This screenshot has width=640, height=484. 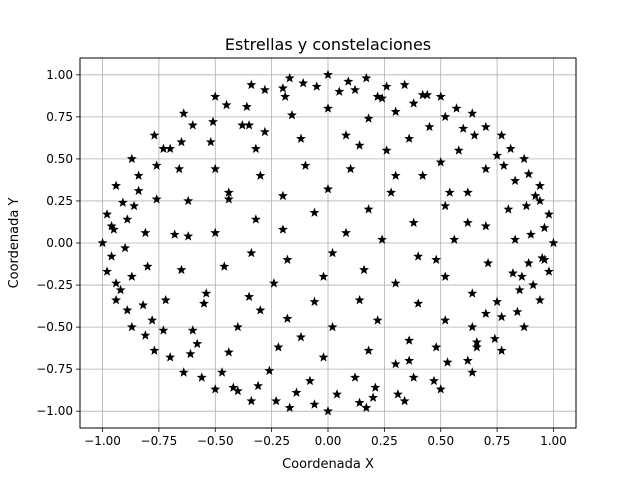 What do you see at coordinates (159, 441) in the screenshot?
I see `x-tick-label: −0.75` at bounding box center [159, 441].